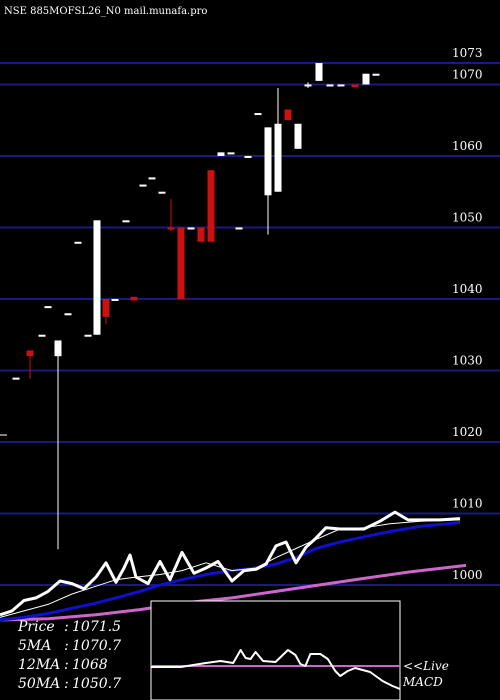 This screenshot has width=500, height=700. I want to click on legend-12ma-value: 1068, so click(90, 665).